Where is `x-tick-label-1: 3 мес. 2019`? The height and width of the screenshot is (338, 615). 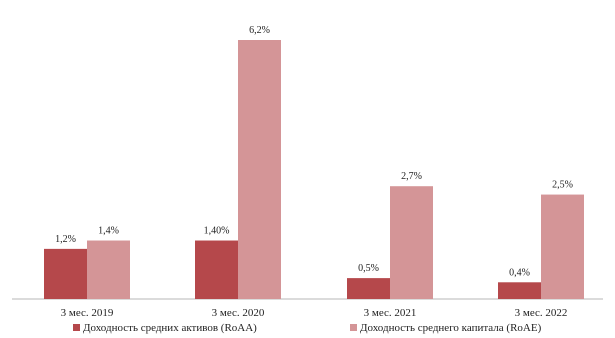 x-tick-label-1: 3 мес. 2019 is located at coordinates (87, 313).